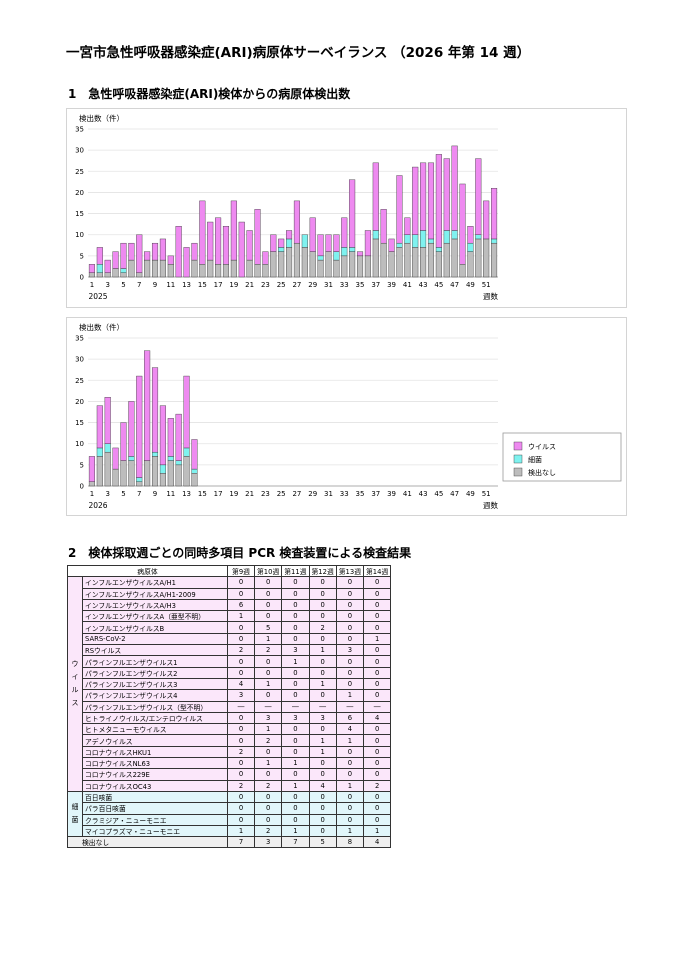 The image size is (690, 976). What do you see at coordinates (322, 785) in the screenshot?
I see `count-cell: 4` at bounding box center [322, 785].